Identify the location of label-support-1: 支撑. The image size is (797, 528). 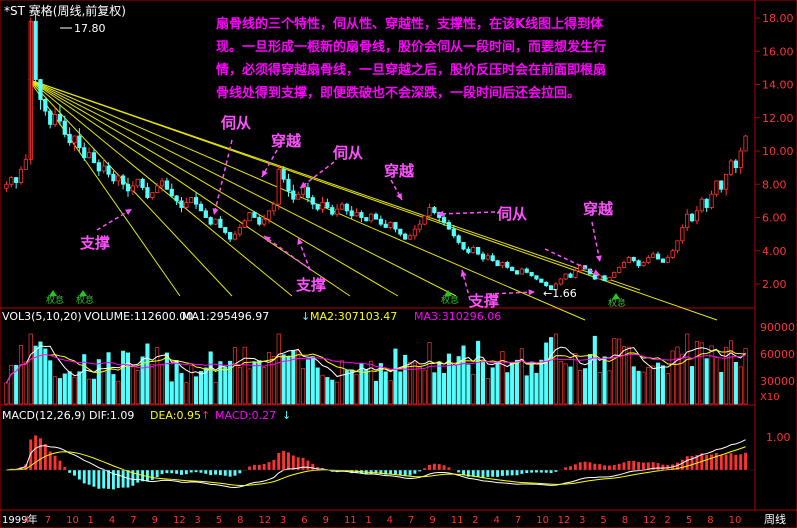
(94, 243).